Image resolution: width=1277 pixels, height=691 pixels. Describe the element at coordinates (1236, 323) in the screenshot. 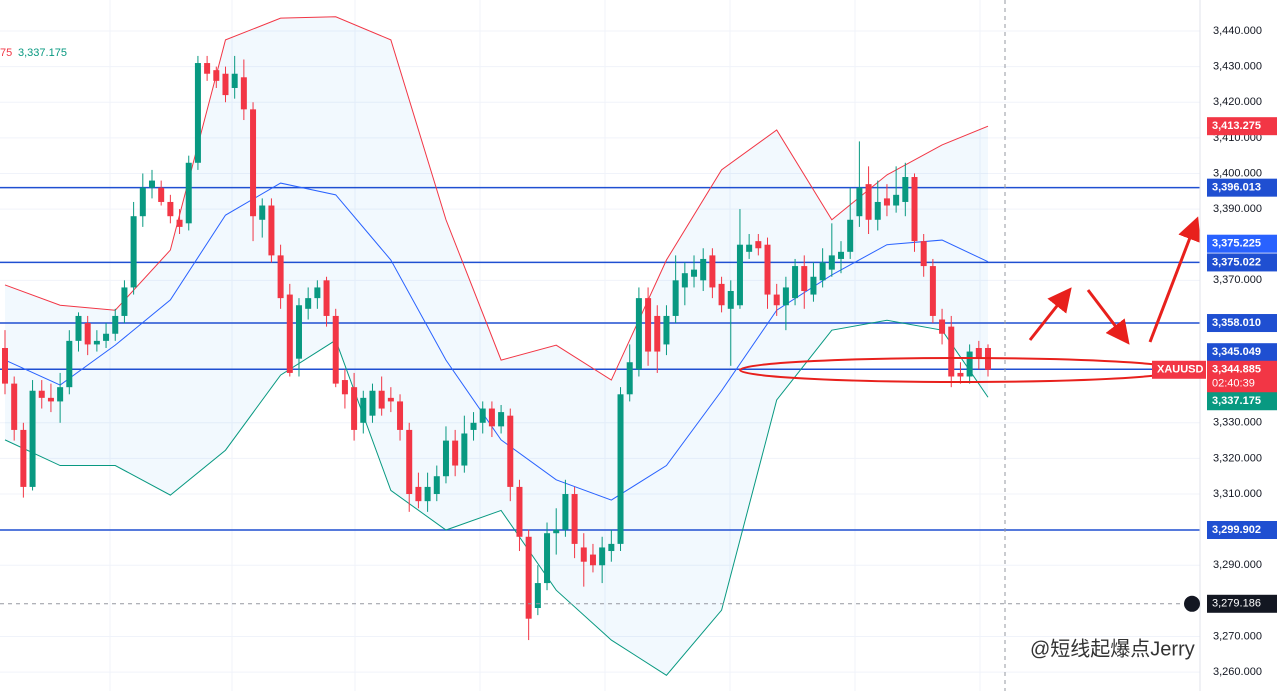

I see `price-badge-label: 3,358.010` at that location.